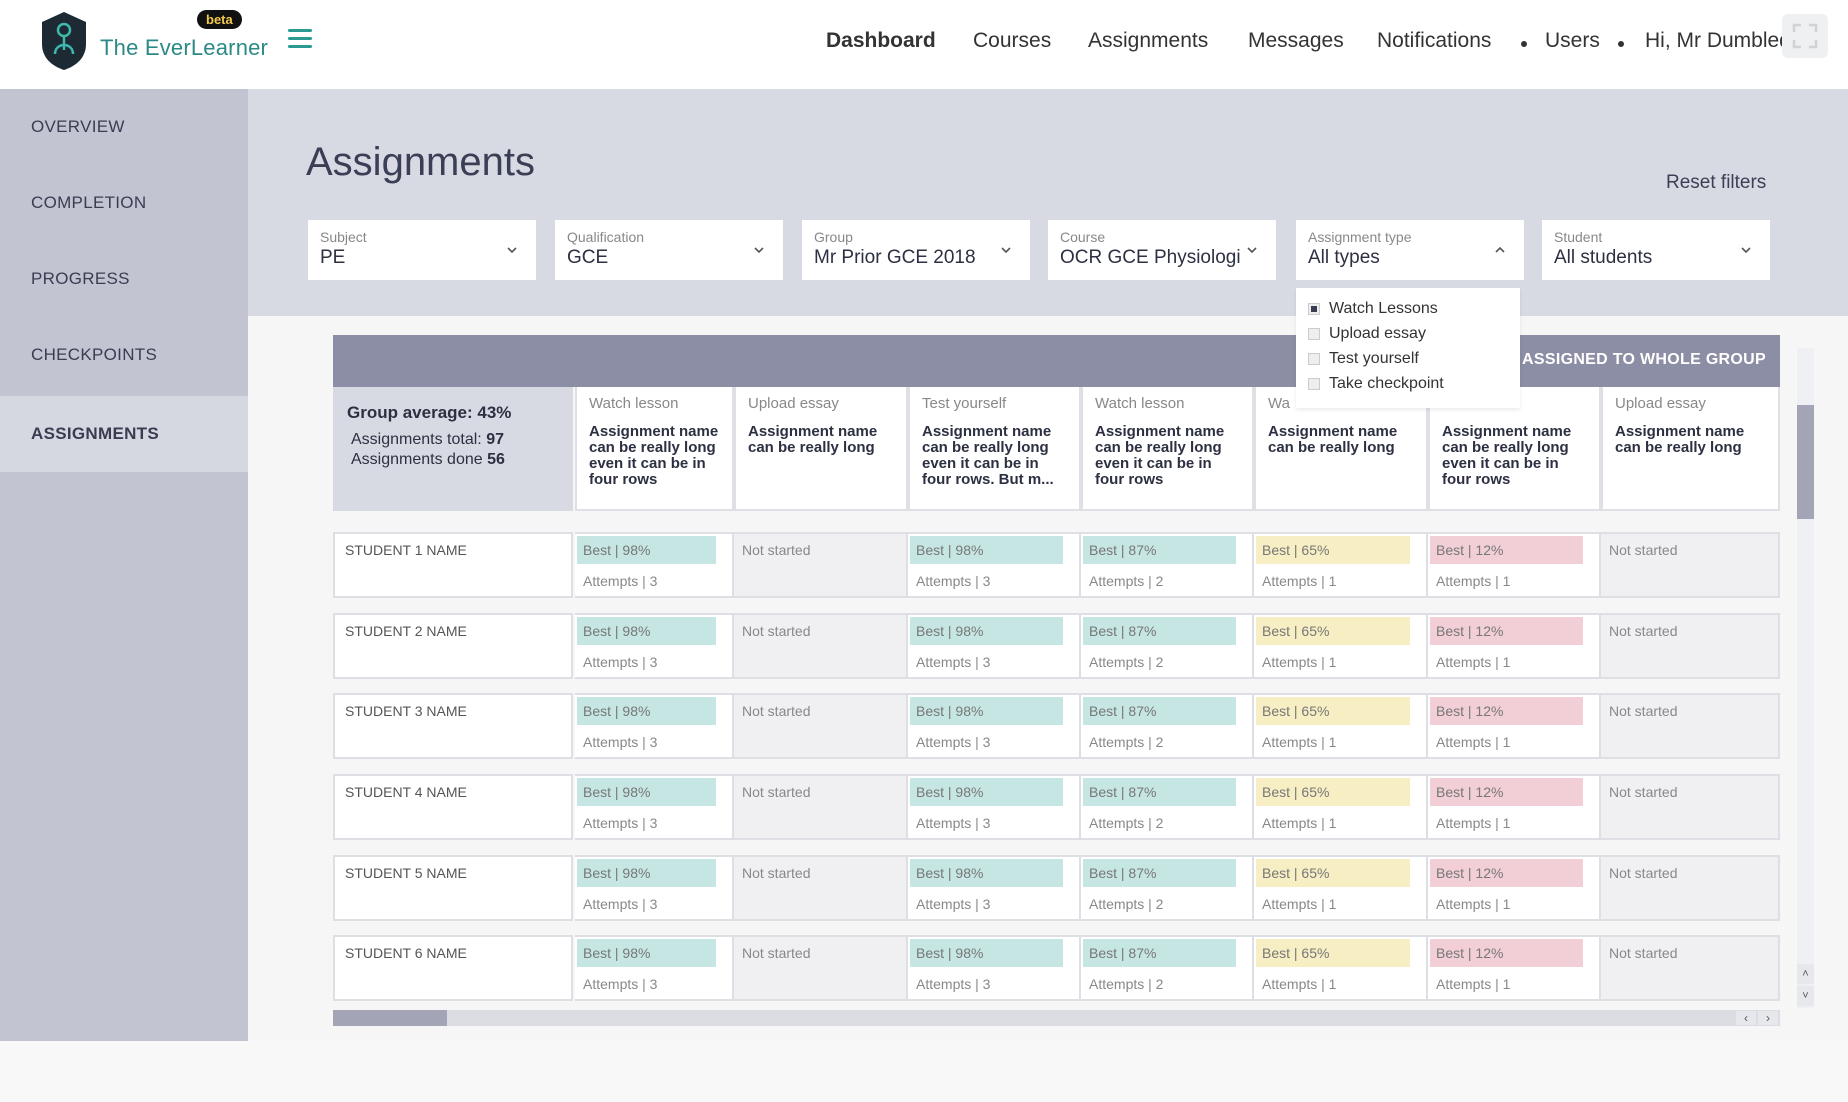  What do you see at coordinates (1410, 250) in the screenshot?
I see `assignment-type-filter: Assignment type All types` at bounding box center [1410, 250].